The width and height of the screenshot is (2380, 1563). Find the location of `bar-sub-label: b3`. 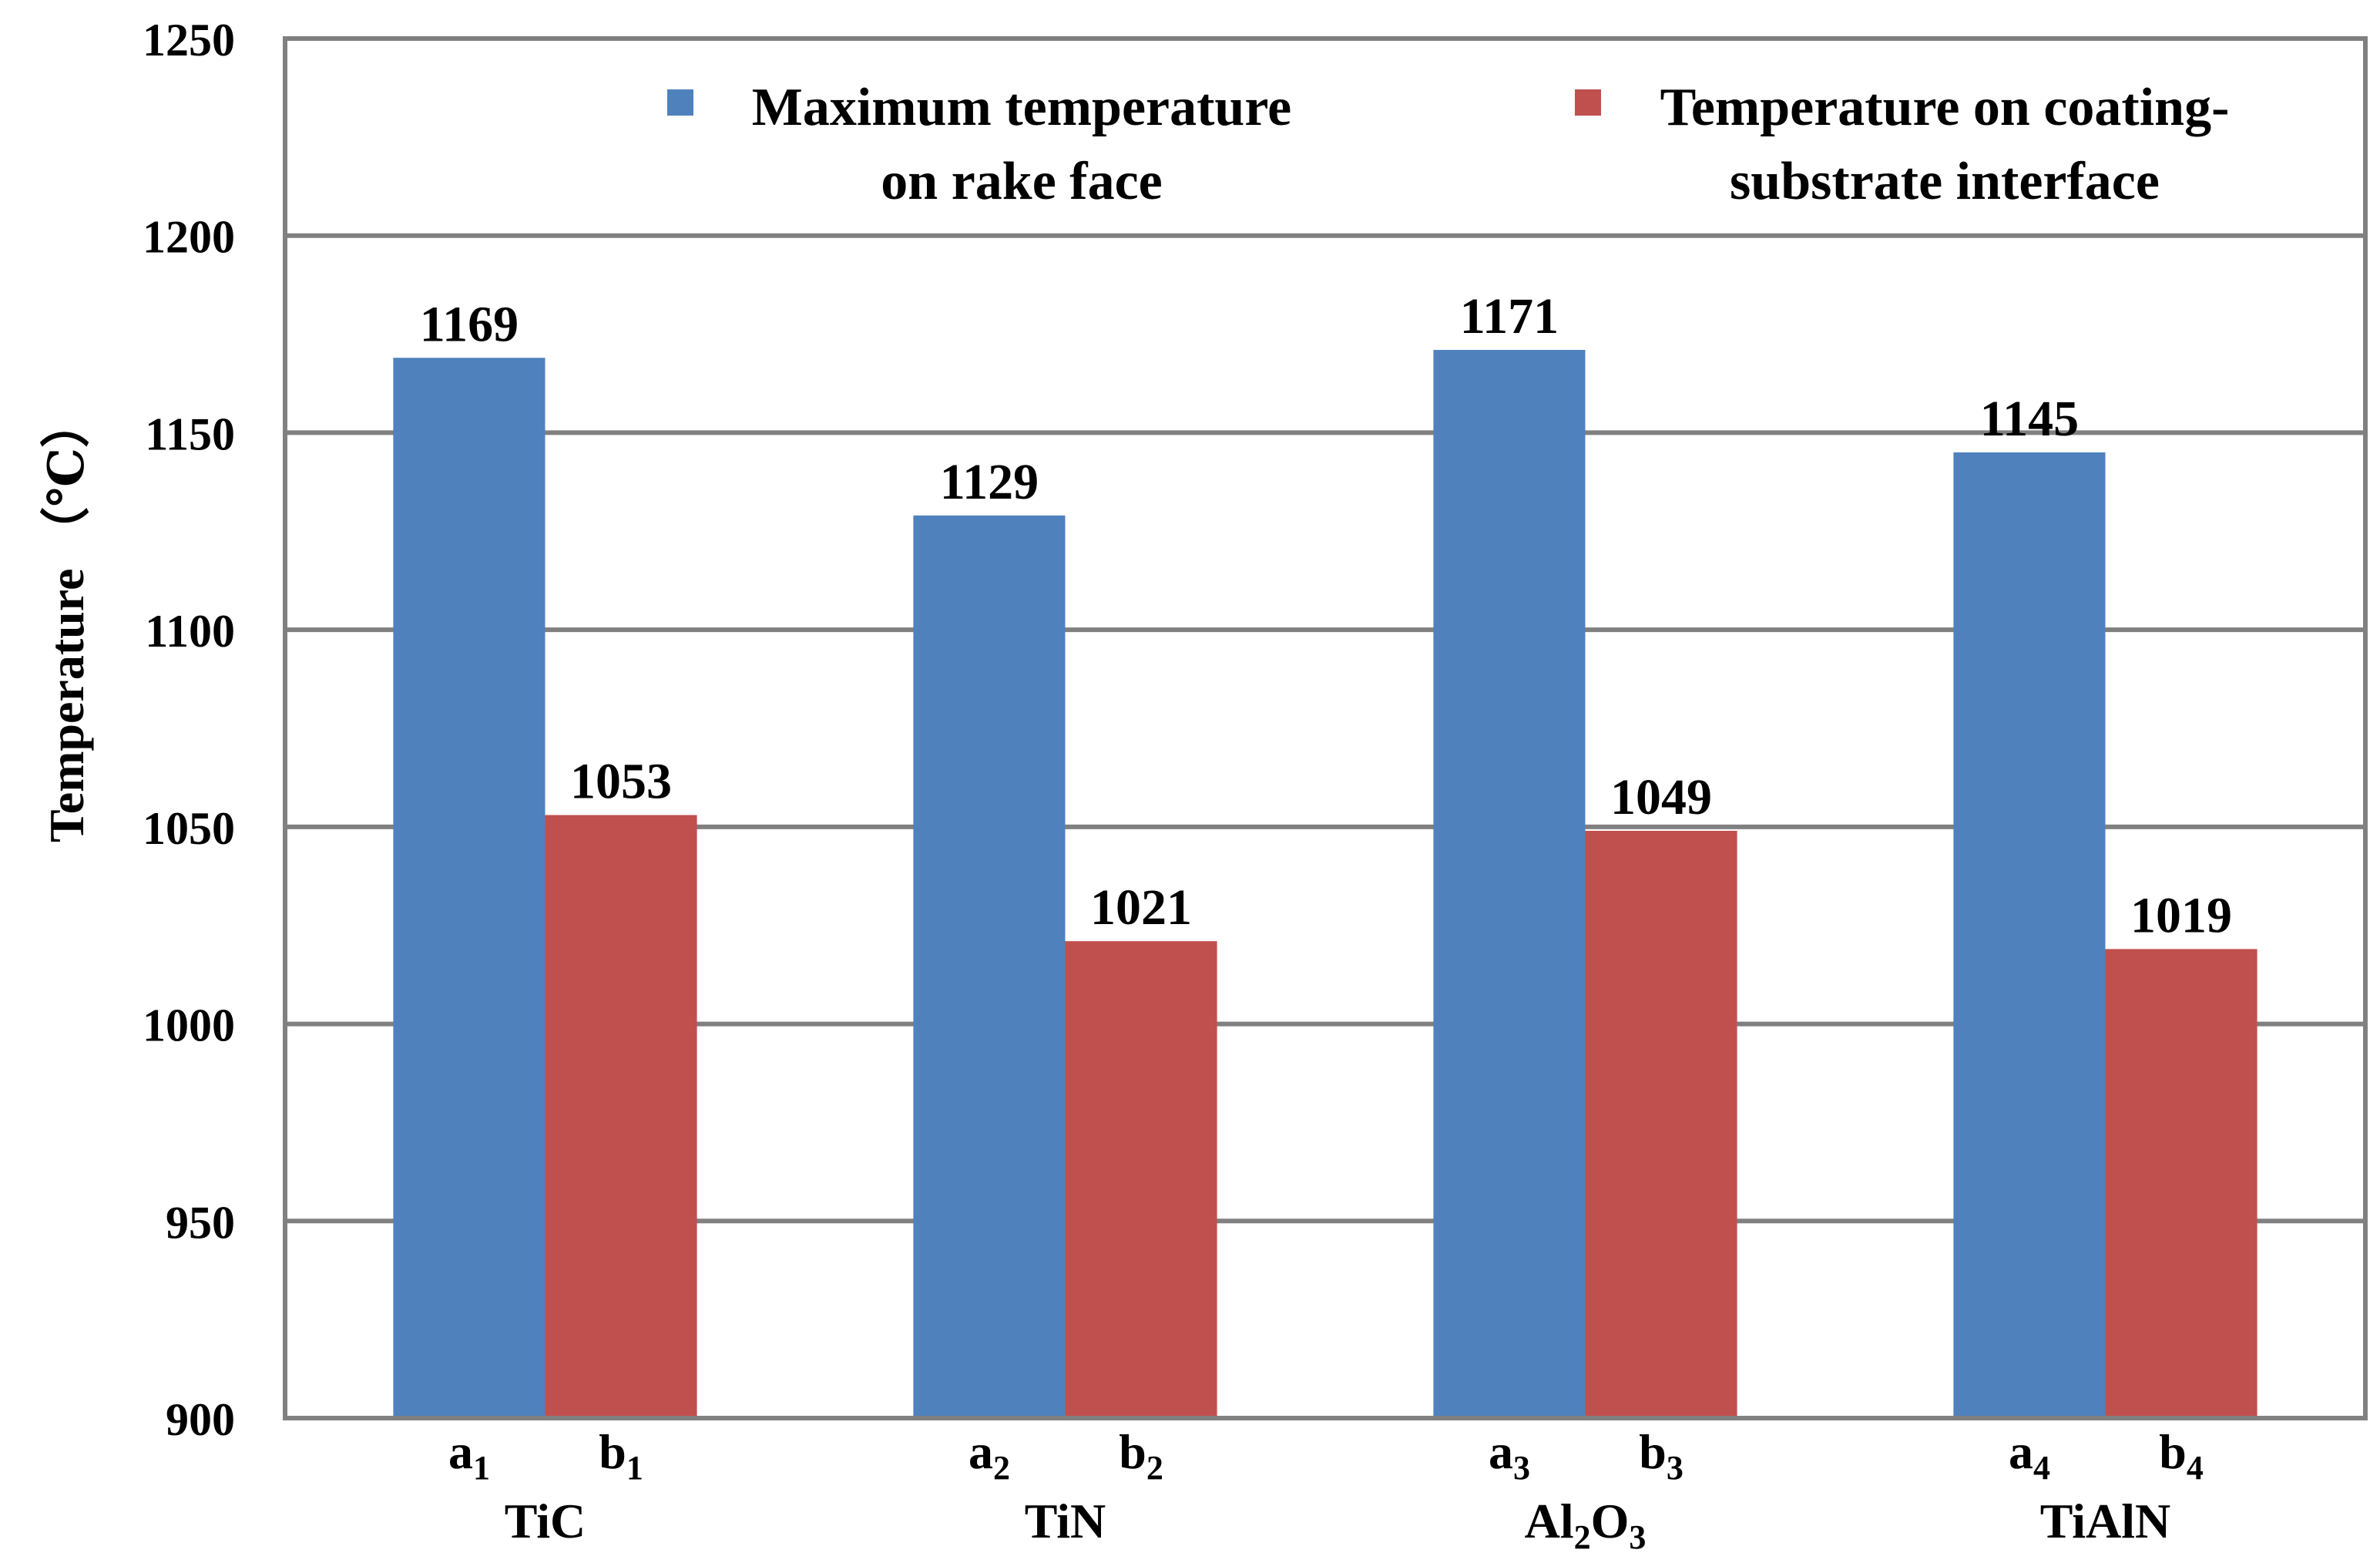

bar-sub-label: b3 is located at coordinates (1661, 1455).